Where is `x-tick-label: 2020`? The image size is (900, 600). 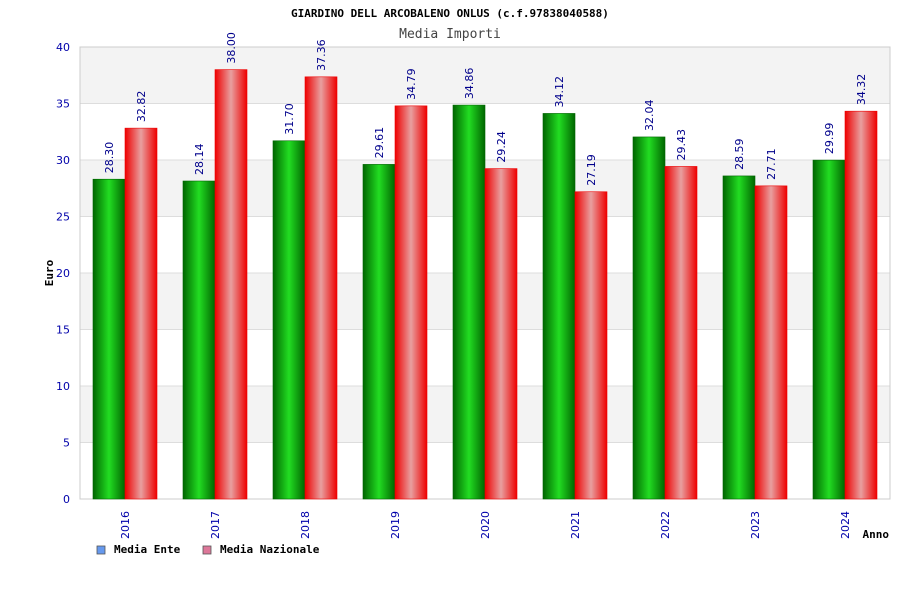 x-tick-label: 2020 is located at coordinates (485, 525).